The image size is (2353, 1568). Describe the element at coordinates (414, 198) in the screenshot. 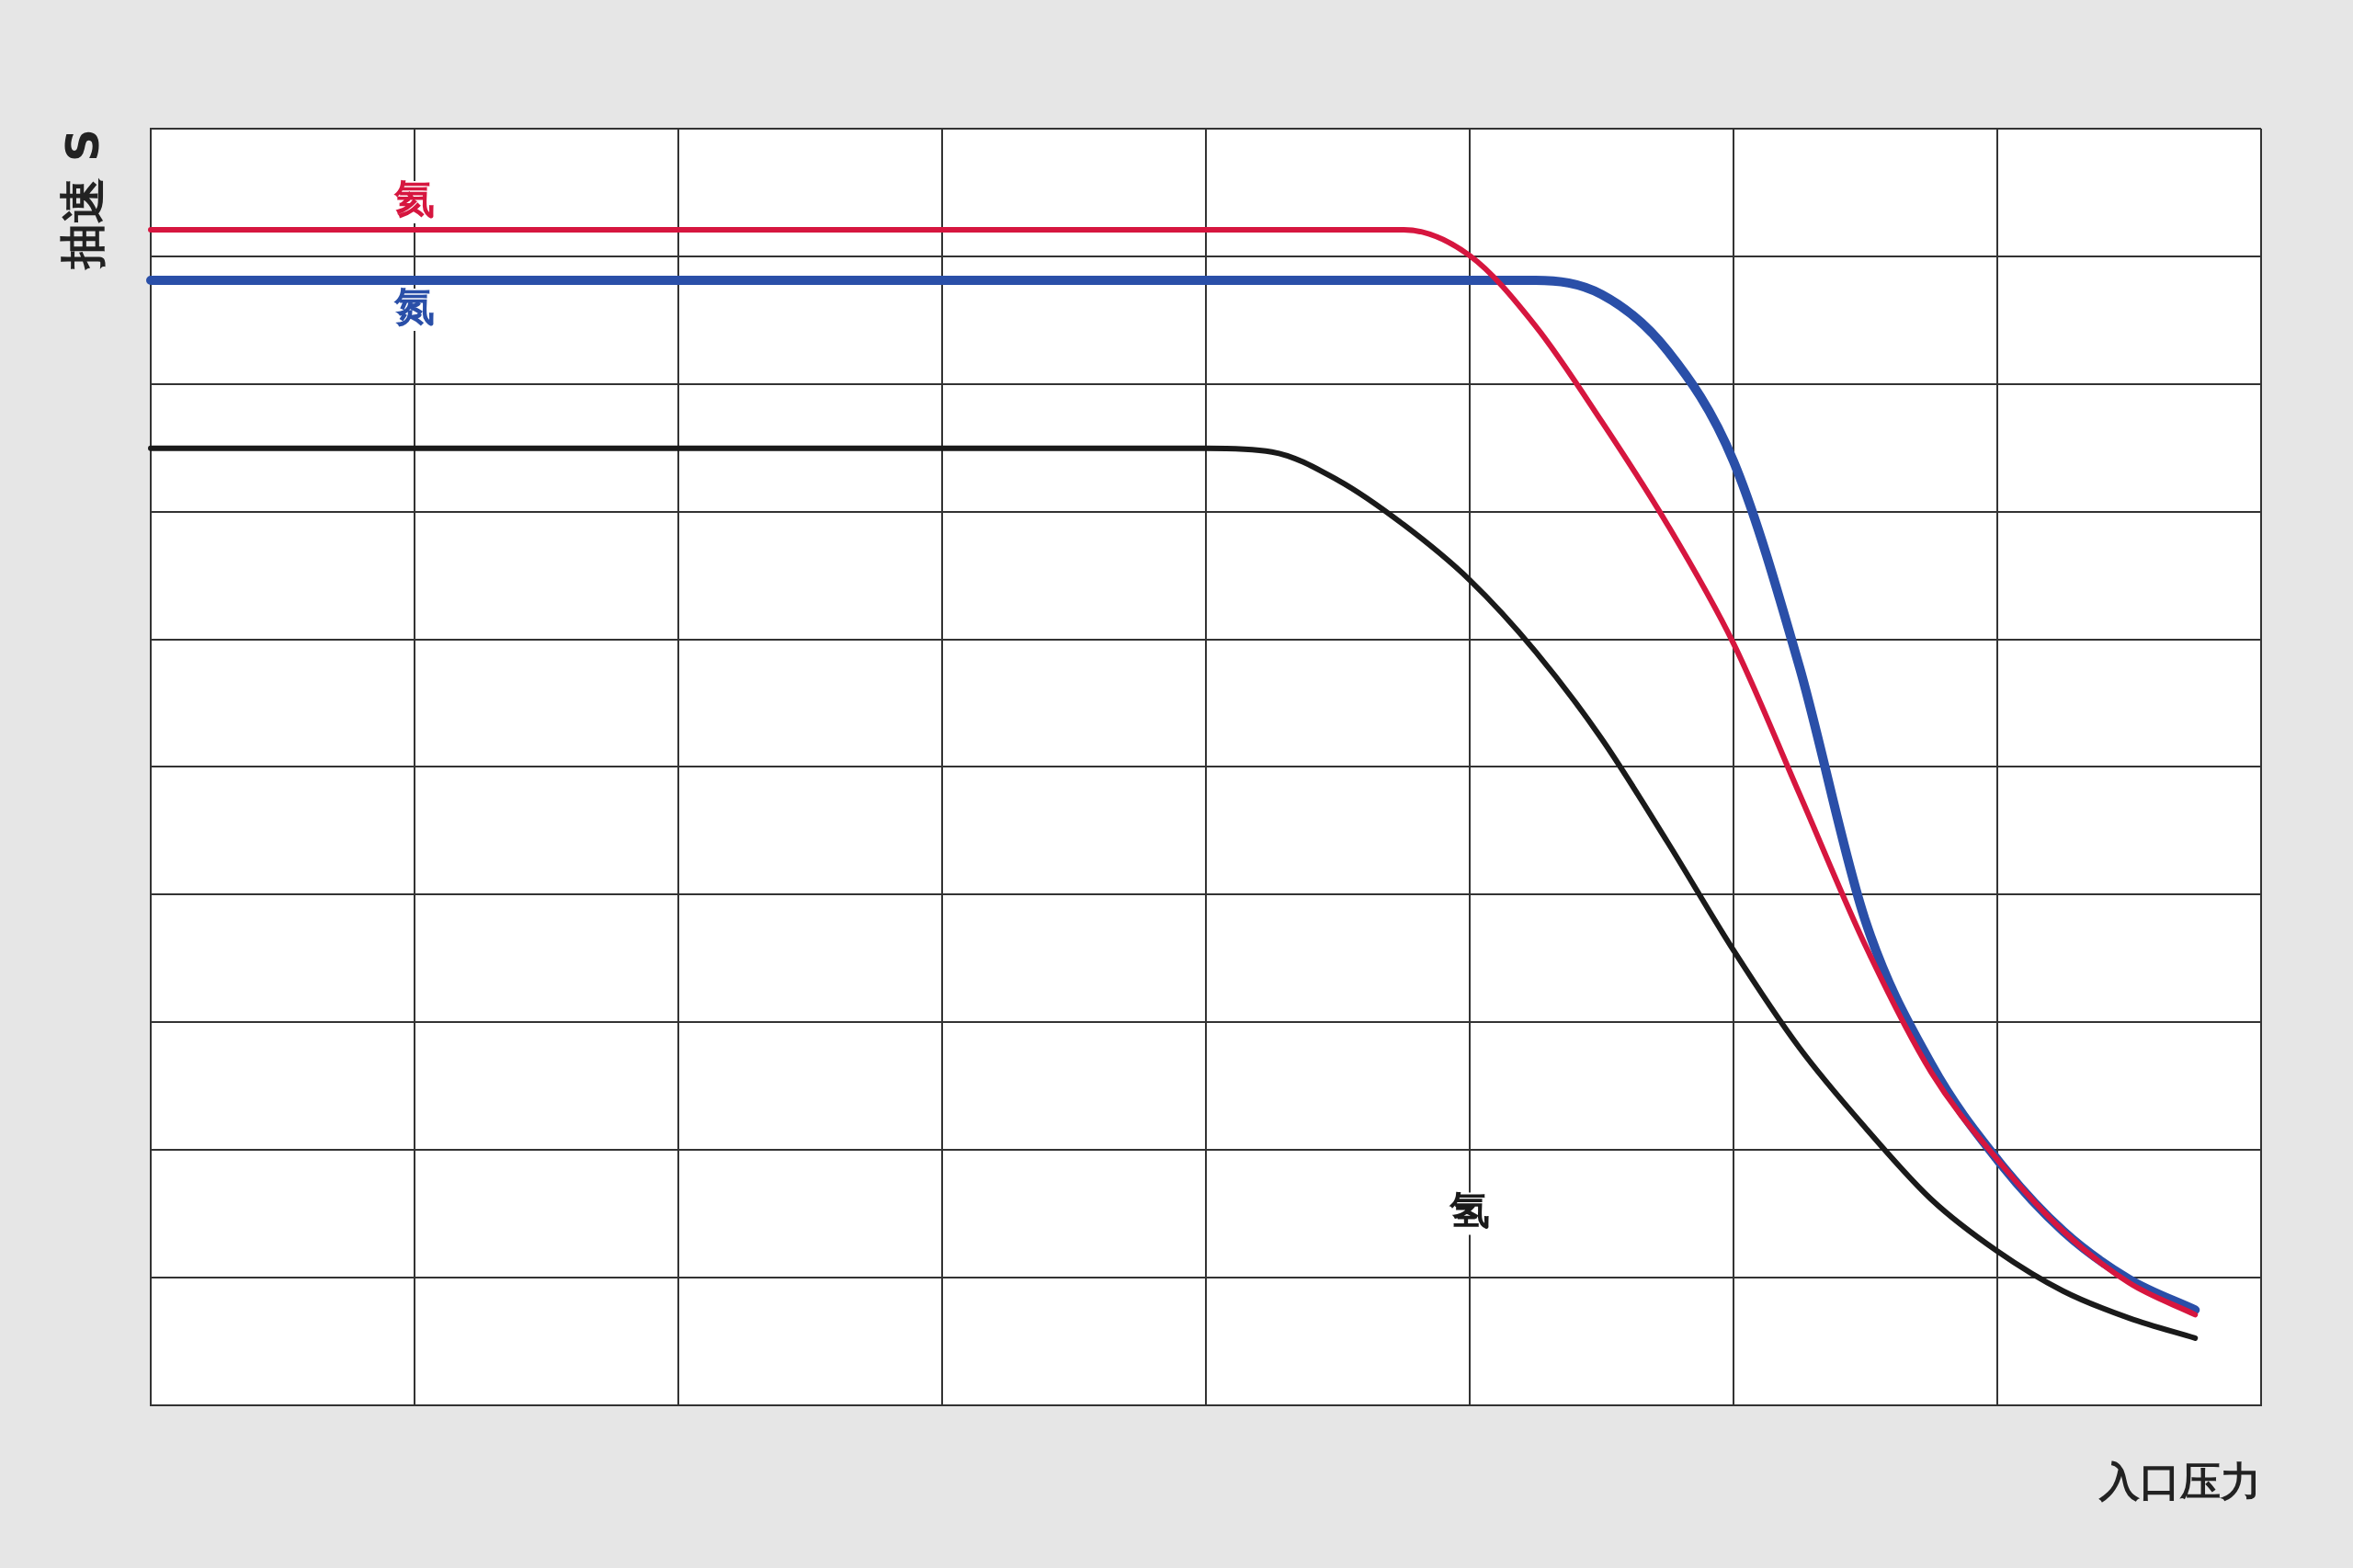

I see `series-label: 氦` at that location.